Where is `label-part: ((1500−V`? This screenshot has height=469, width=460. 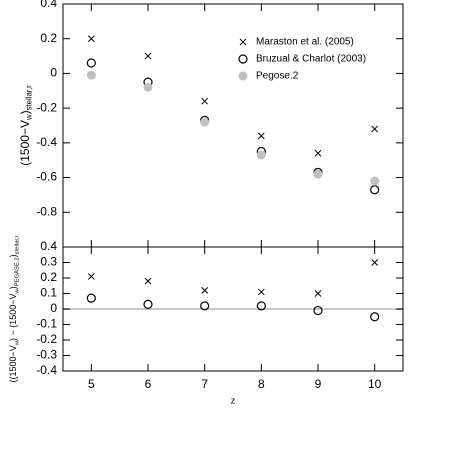
label-part: ((1500−V is located at coordinates (13, 363).